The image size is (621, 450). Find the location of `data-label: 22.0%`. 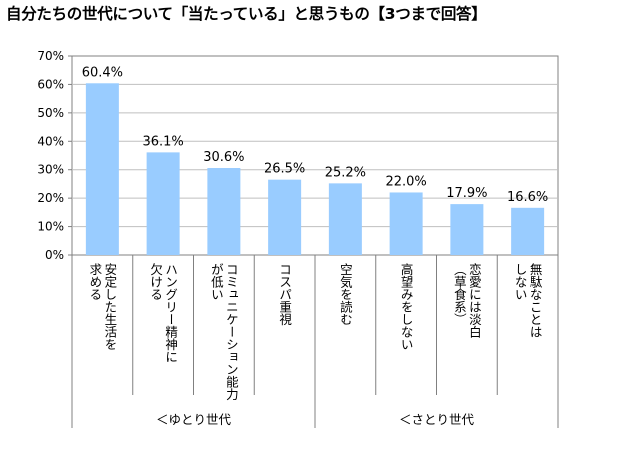

data-label: 22.0% is located at coordinates (405, 181).